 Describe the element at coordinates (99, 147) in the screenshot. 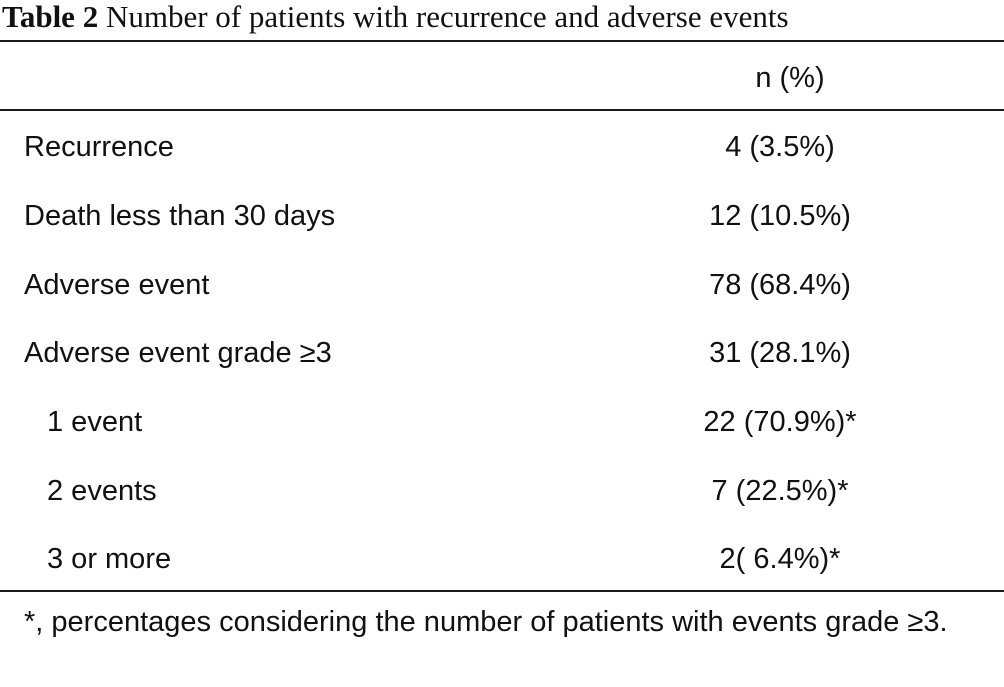

I see `row-label: Recurrence` at that location.